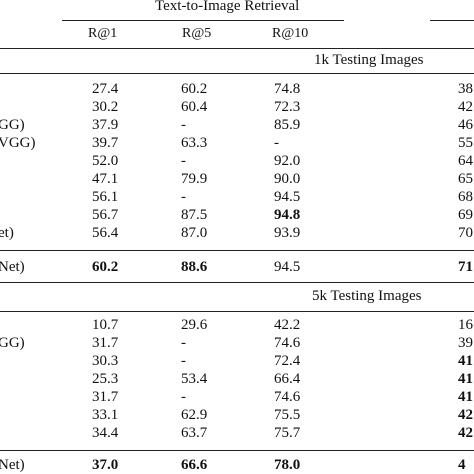  I want to click on cell-r1: 25.3, so click(105, 379).